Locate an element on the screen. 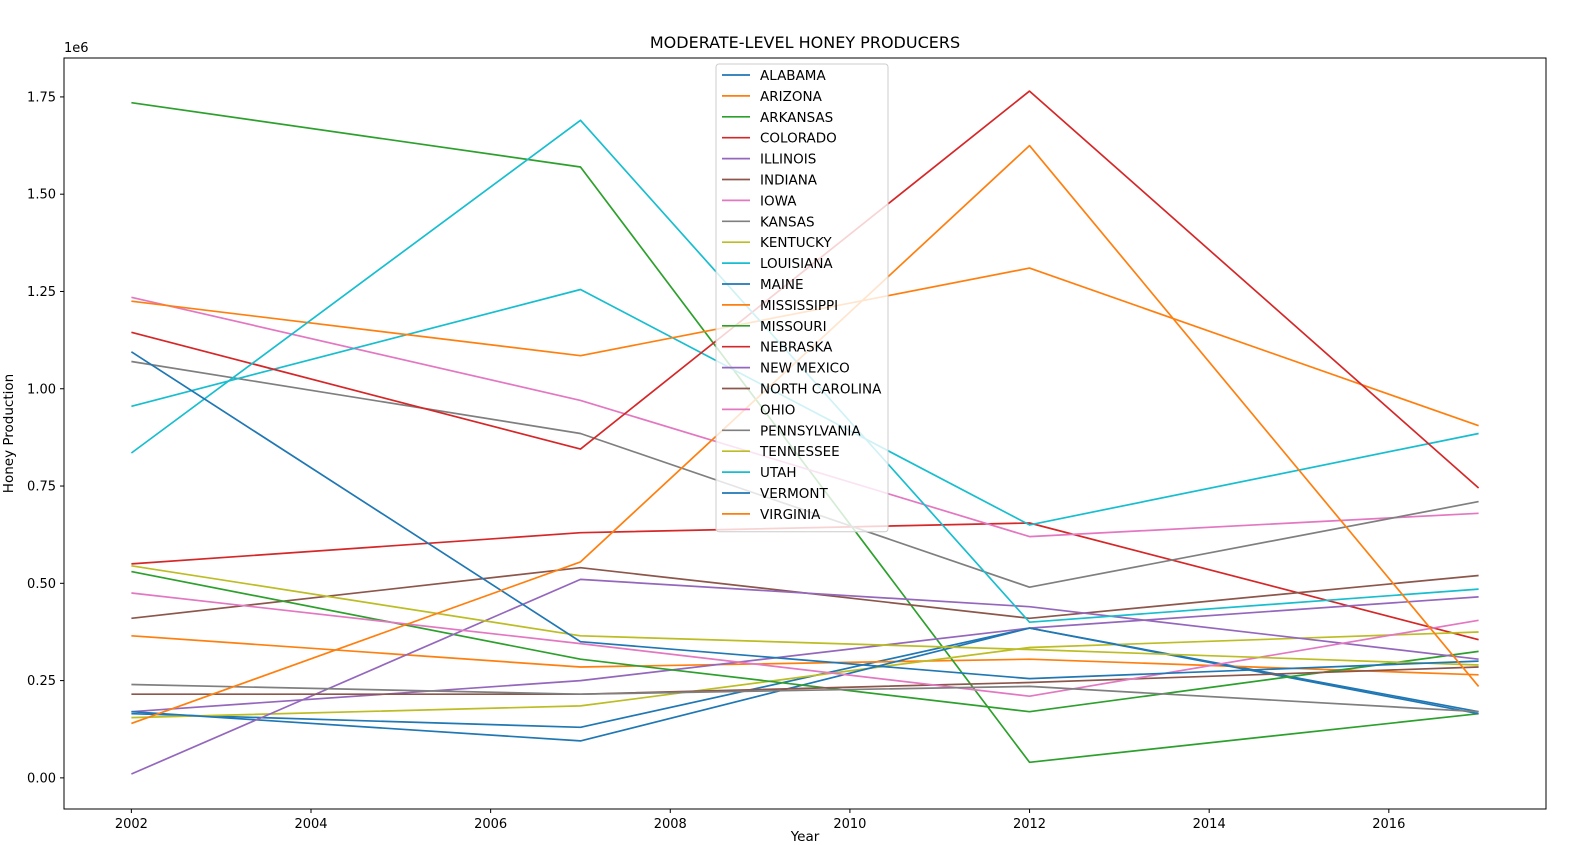 Image resolution: width=1579 pixels, height=845 pixels. legend-entry: ILLINOIS is located at coordinates (769, 160).